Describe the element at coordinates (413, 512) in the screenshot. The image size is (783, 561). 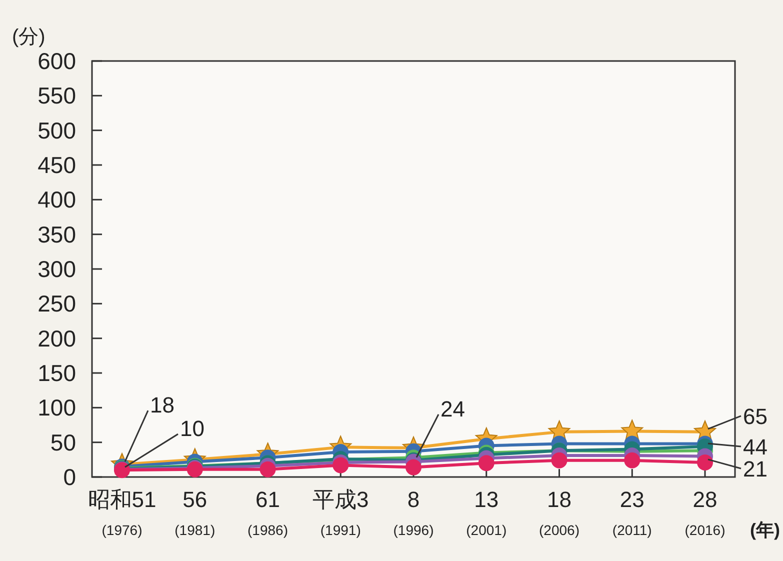
I see `x-tick-label: 8 (1996)` at that location.